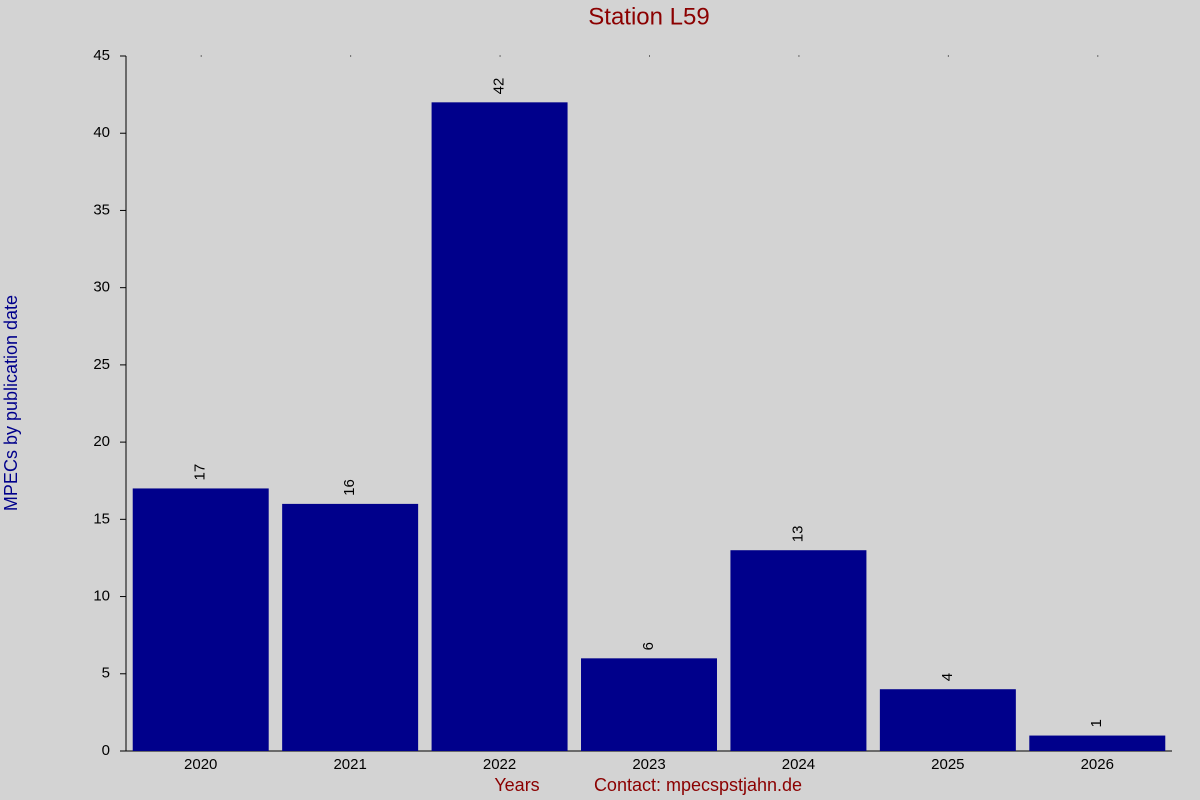  What do you see at coordinates (698, 785) in the screenshot?
I see `contact-annotation: Contact: mpecspstjahn.de` at bounding box center [698, 785].